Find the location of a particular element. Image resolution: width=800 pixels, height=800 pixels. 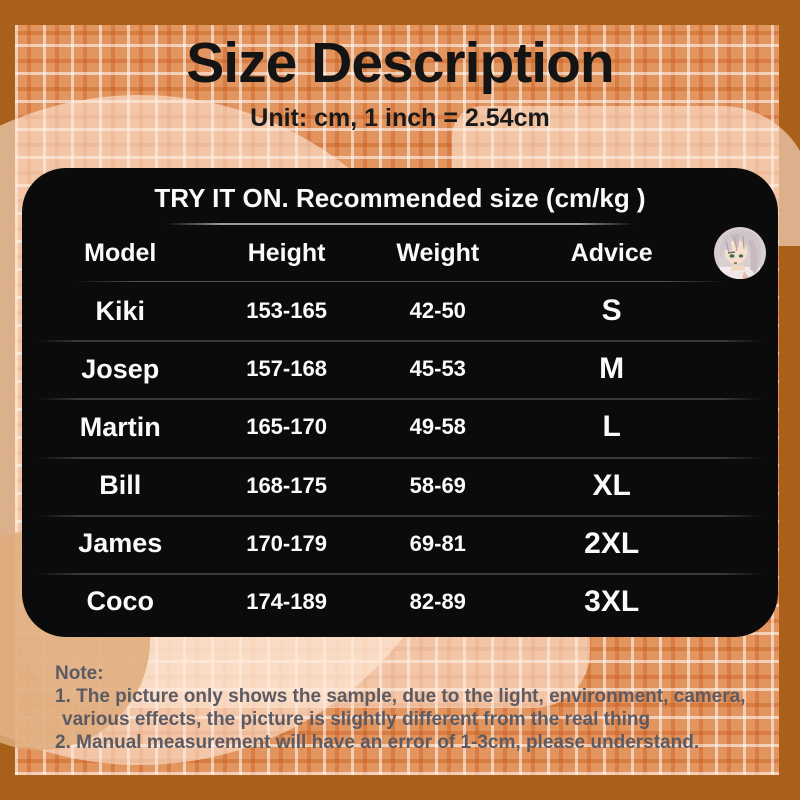

model-name-cell: Coco is located at coordinates (120, 601).